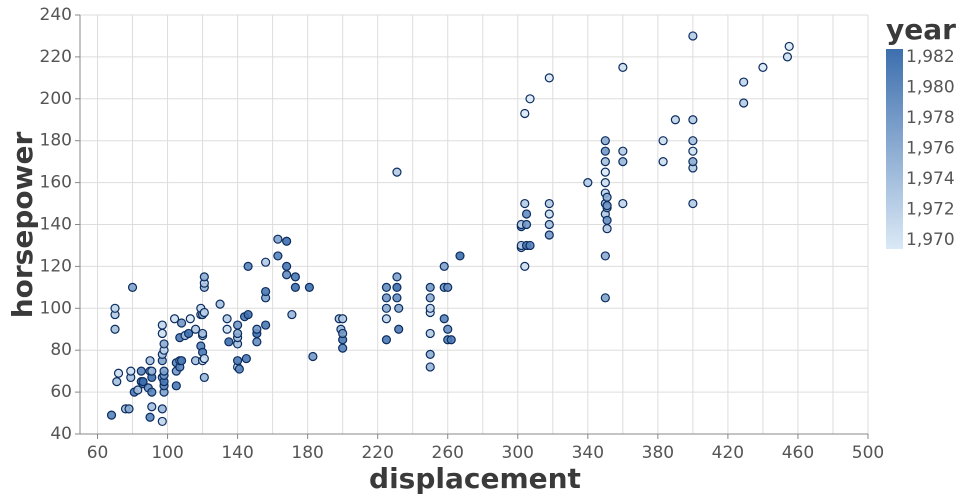 Image resolution: width=960 pixels, height=500 pixels. What do you see at coordinates (728, 453) in the screenshot?
I see `x-tick-label: 420` at bounding box center [728, 453].